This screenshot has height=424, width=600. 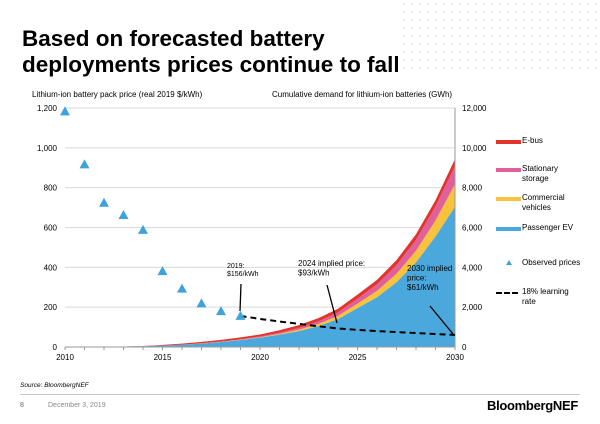 What do you see at coordinates (51, 267) in the screenshot?
I see `left-tick-label: 400` at bounding box center [51, 267].